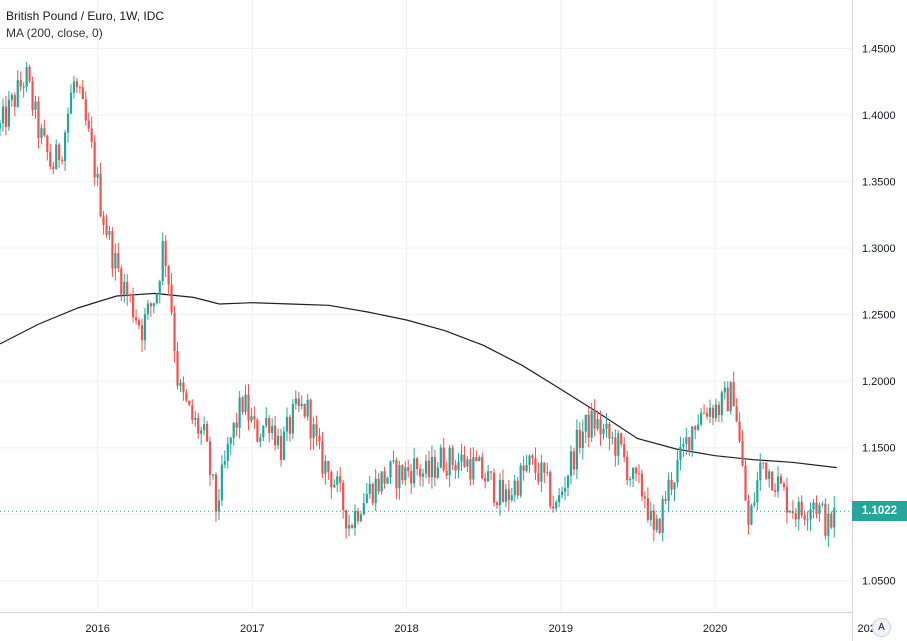 The height and width of the screenshot is (641, 907). What do you see at coordinates (879, 449) in the screenshot?
I see `price-tick-label: 1.1500` at bounding box center [879, 449].